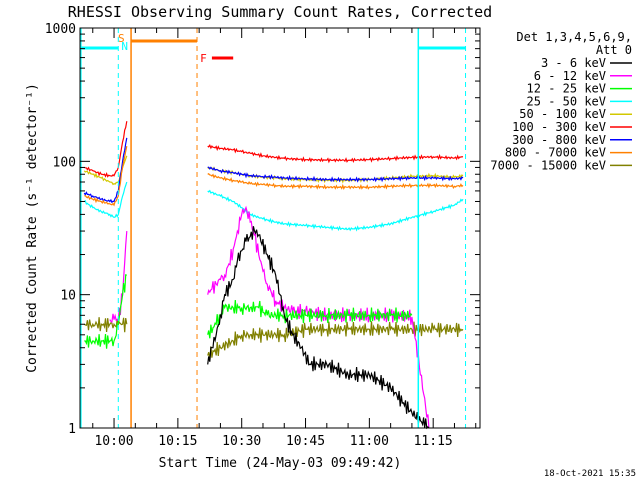  I want to click on legend-label: 25 - 50 keV, so click(566, 101).